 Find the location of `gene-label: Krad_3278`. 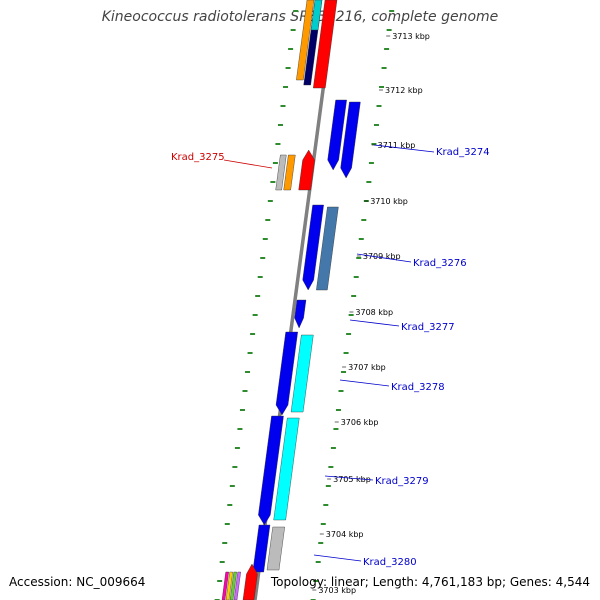

gene-label: Krad_3278 is located at coordinates (418, 387).